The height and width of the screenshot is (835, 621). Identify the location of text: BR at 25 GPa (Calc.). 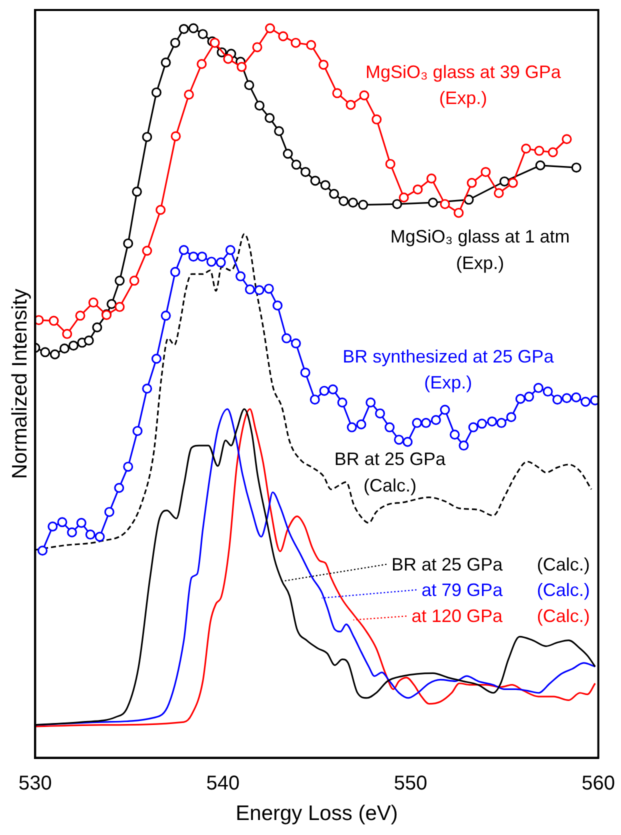
(491, 564).